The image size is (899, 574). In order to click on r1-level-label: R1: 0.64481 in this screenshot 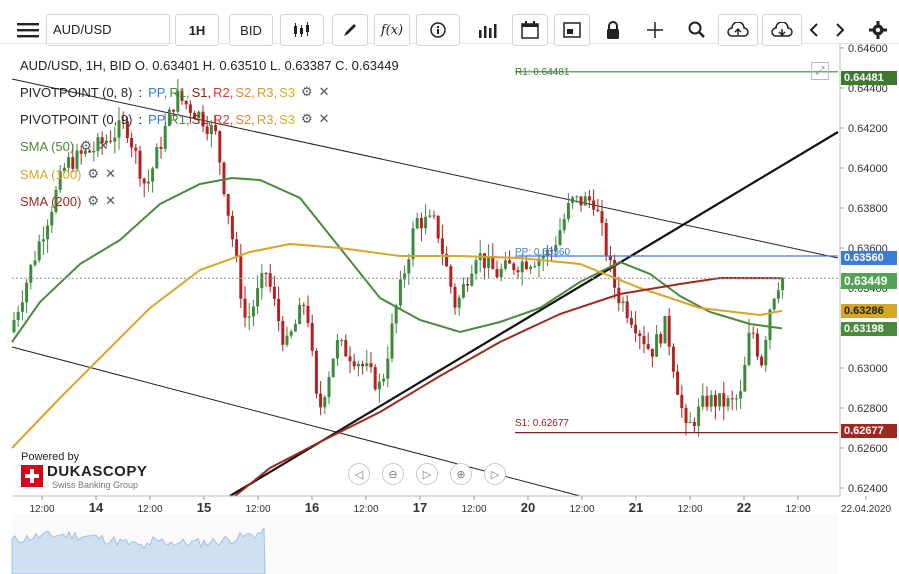, I will do `click(542, 72)`.